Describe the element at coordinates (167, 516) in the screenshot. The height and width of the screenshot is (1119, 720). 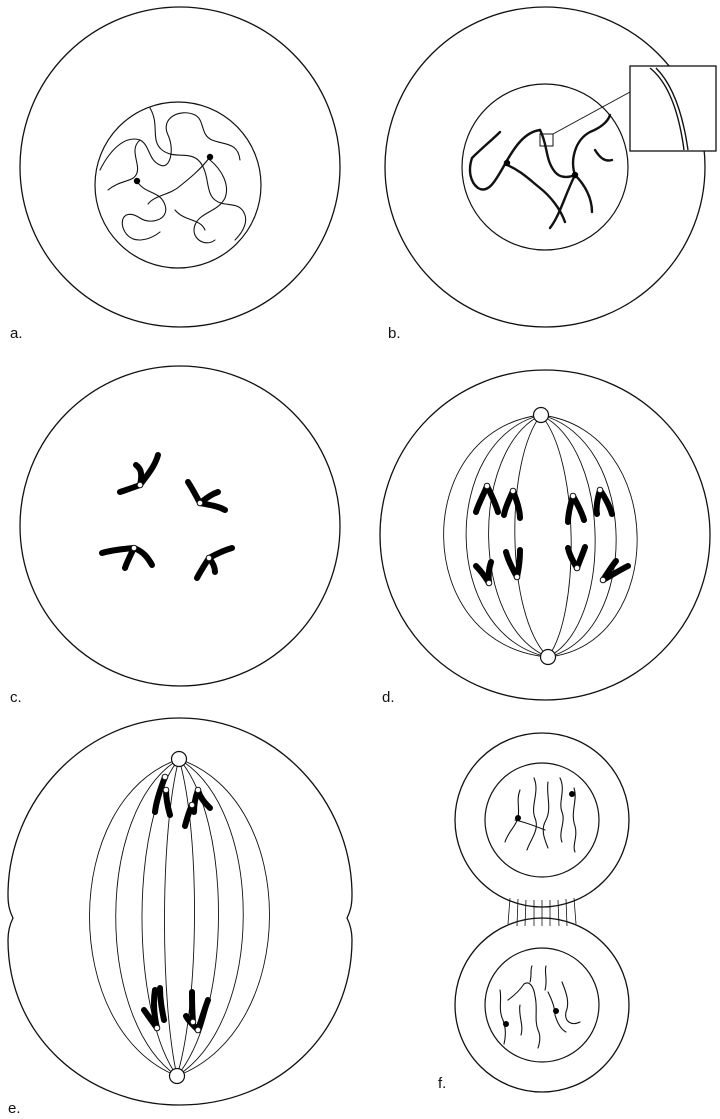
I see `prophase-chromosomes` at that location.